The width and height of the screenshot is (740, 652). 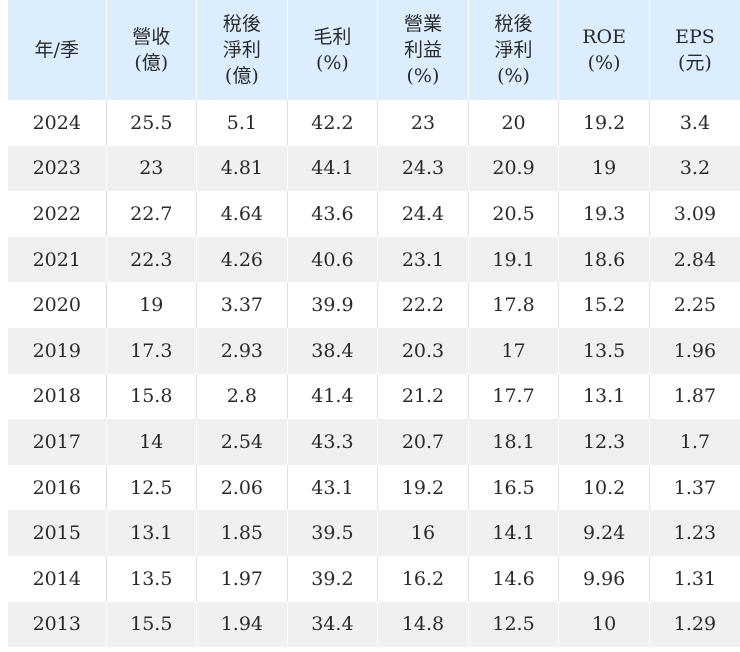 I want to click on value-cell: 10, so click(x=604, y=624).